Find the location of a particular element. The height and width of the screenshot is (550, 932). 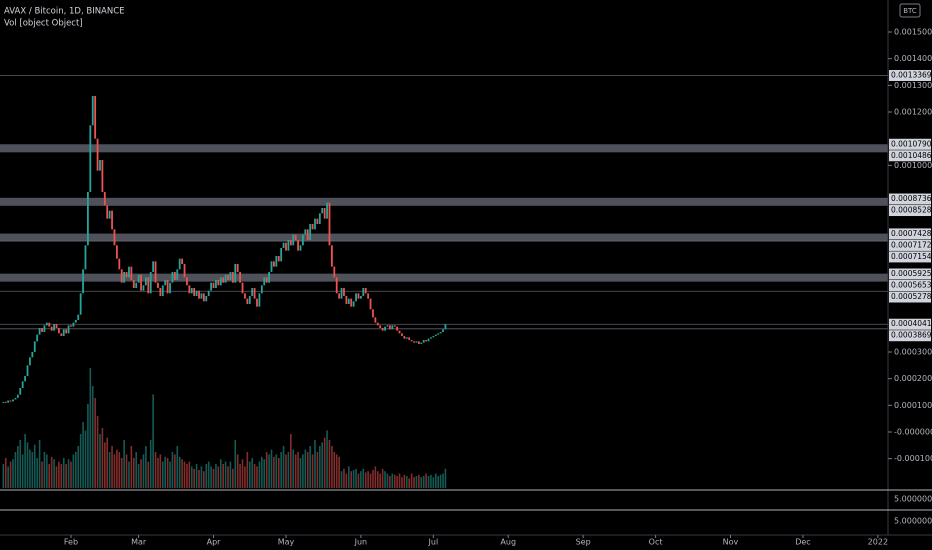

x-tick-label: Jun is located at coordinates (361, 542).